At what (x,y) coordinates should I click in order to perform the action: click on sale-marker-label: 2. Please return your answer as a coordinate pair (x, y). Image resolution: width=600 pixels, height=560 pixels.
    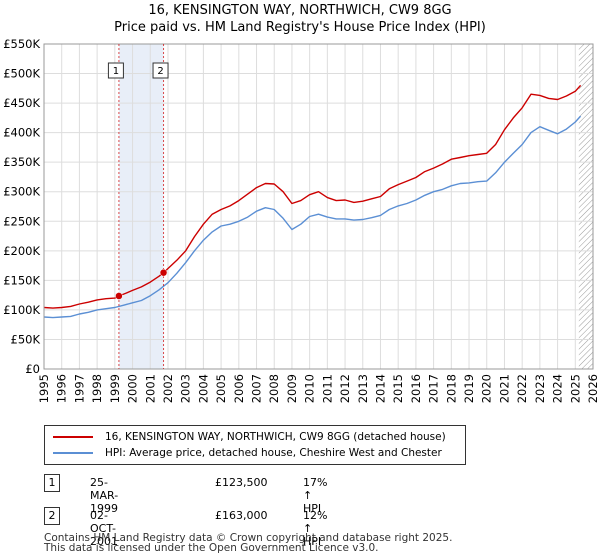
    Looking at the image, I should click on (160, 71).